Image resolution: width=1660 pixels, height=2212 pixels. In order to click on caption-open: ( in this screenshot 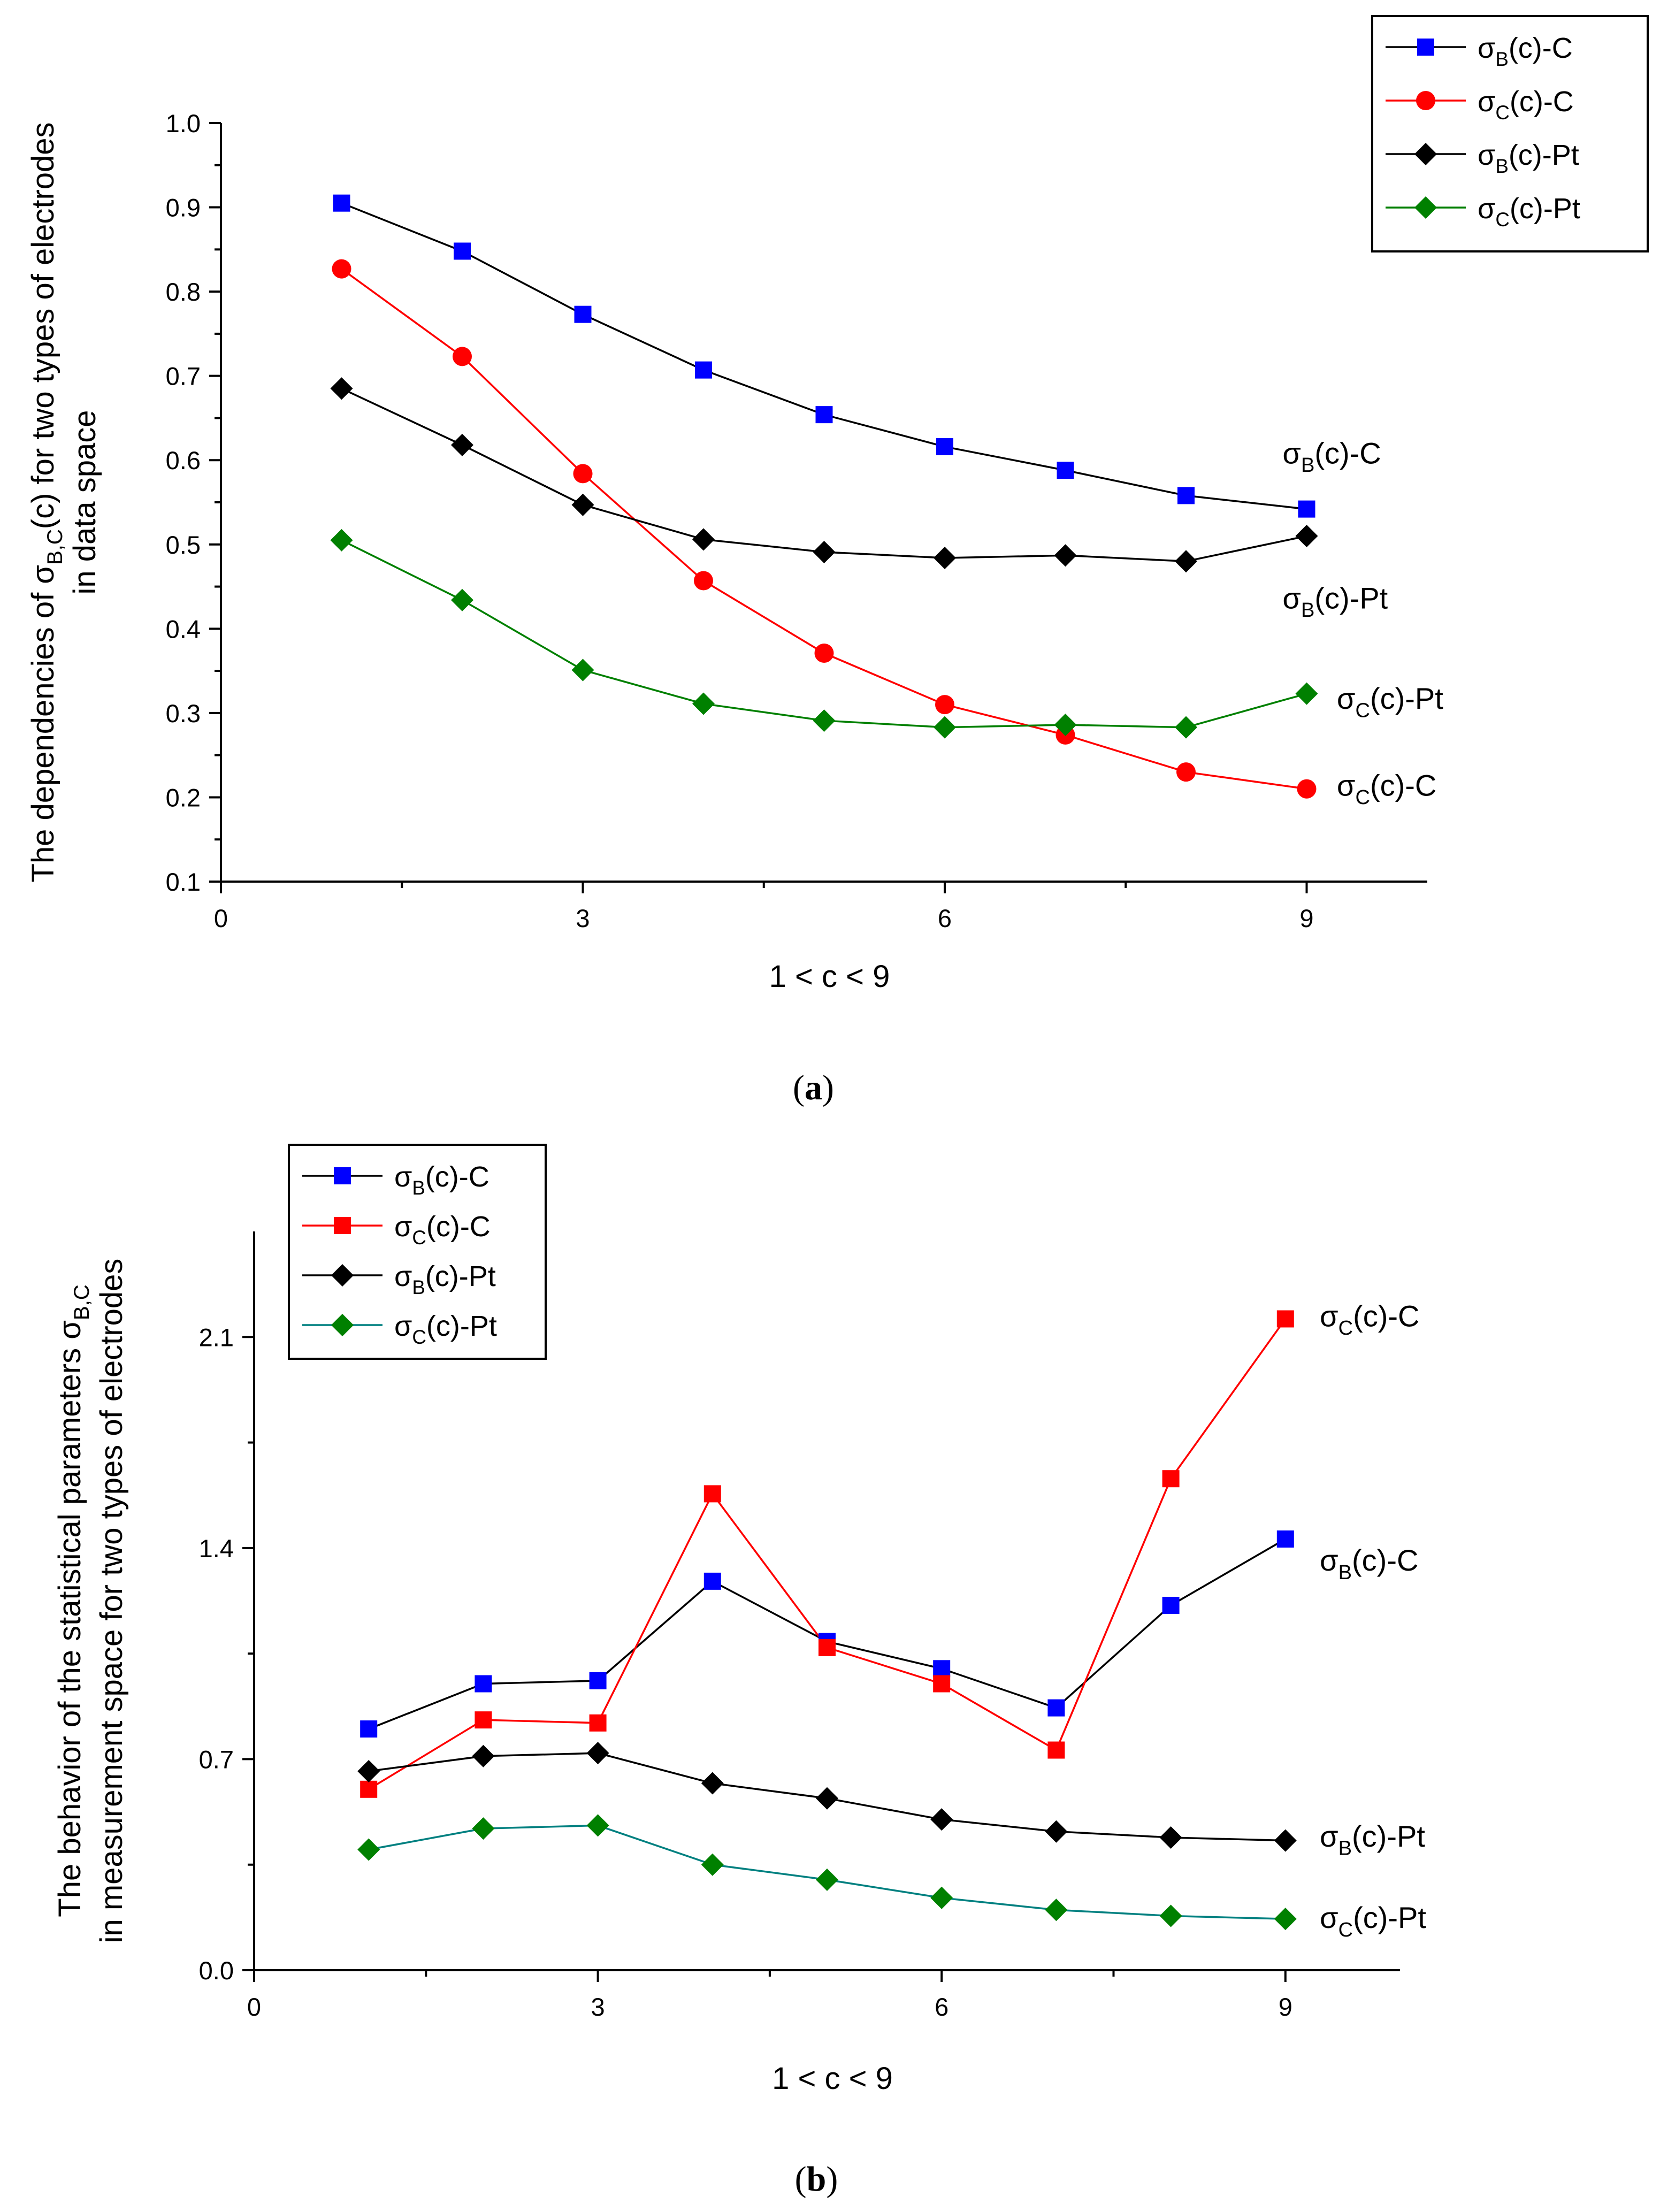, I will do `click(801, 2180)`.